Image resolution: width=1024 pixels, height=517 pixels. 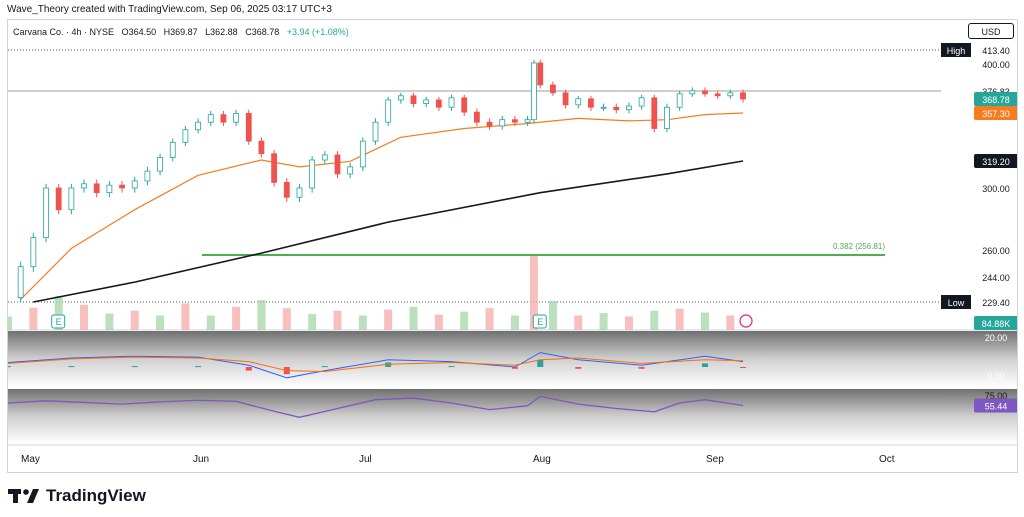 I want to click on price-tag-ema50-value: 357.30, so click(x=996, y=114).